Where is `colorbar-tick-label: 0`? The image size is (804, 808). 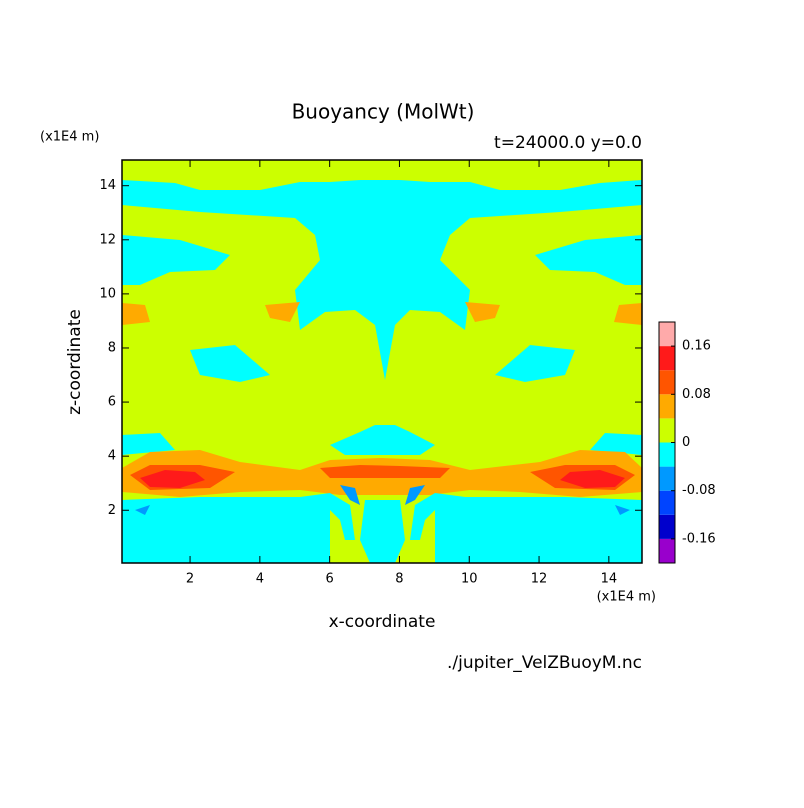 colorbar-tick-label: 0 is located at coordinates (686, 442).